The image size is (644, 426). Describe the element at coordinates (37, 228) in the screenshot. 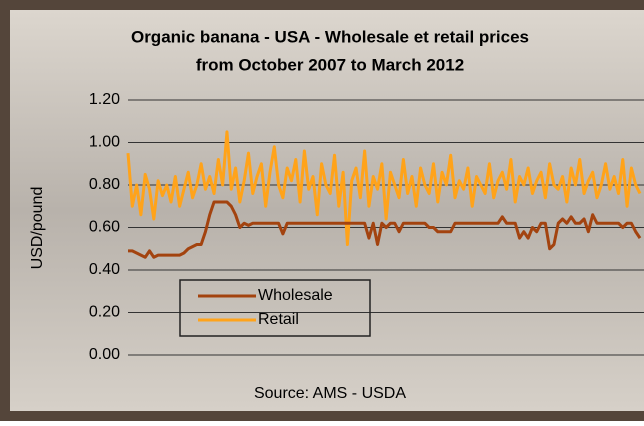

I see `y-axis-label: USD/pound` at that location.